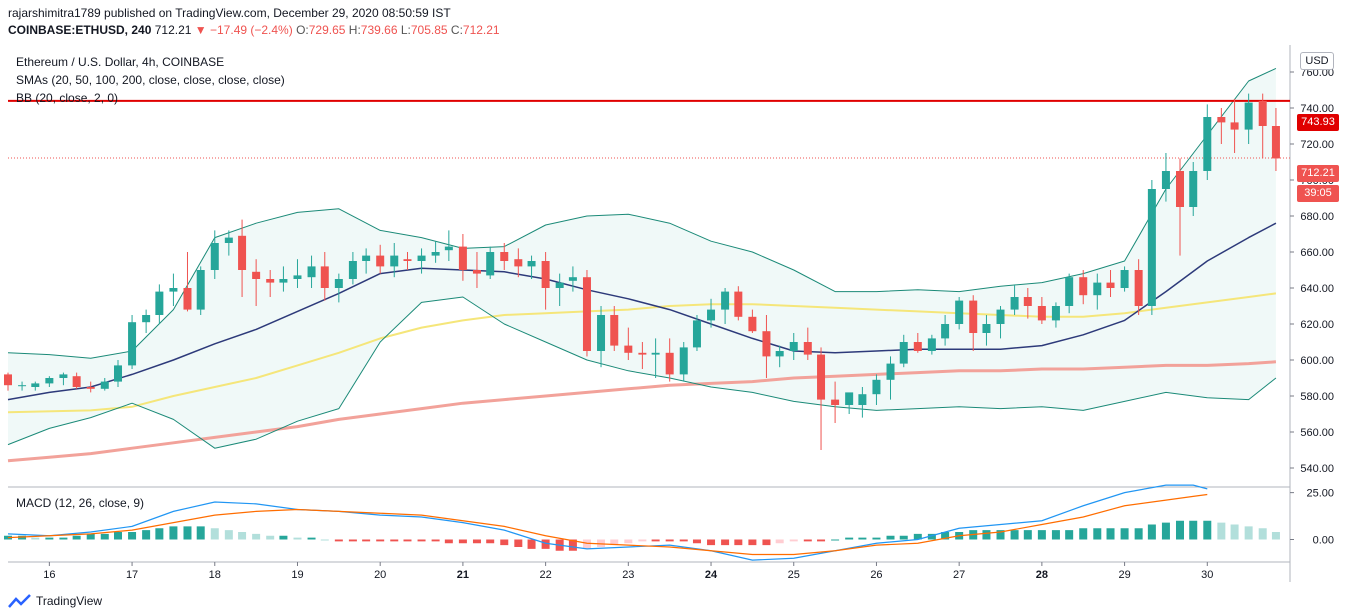 Image resolution: width=1346 pixels, height=614 pixels. I want to click on currency-button: USD, so click(1317, 61).